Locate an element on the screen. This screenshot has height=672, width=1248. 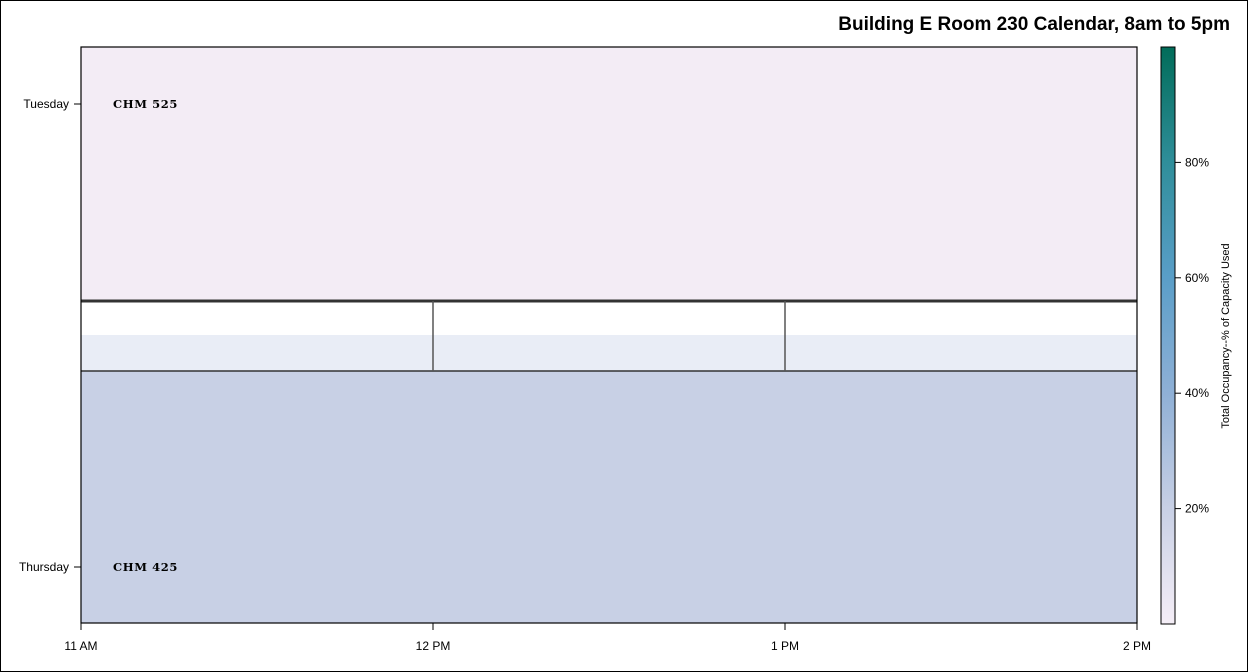
colorbar-title: Total Occupancy--% of Capacity Used is located at coordinates (1226, 335).